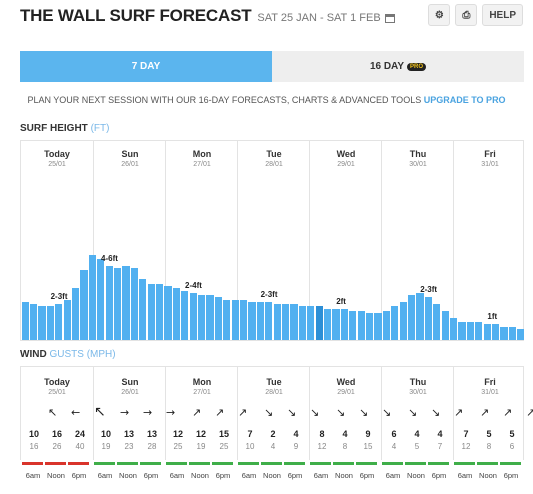 This screenshot has height=494, width=533. I want to click on wind-gust: 15, so click(368, 446).